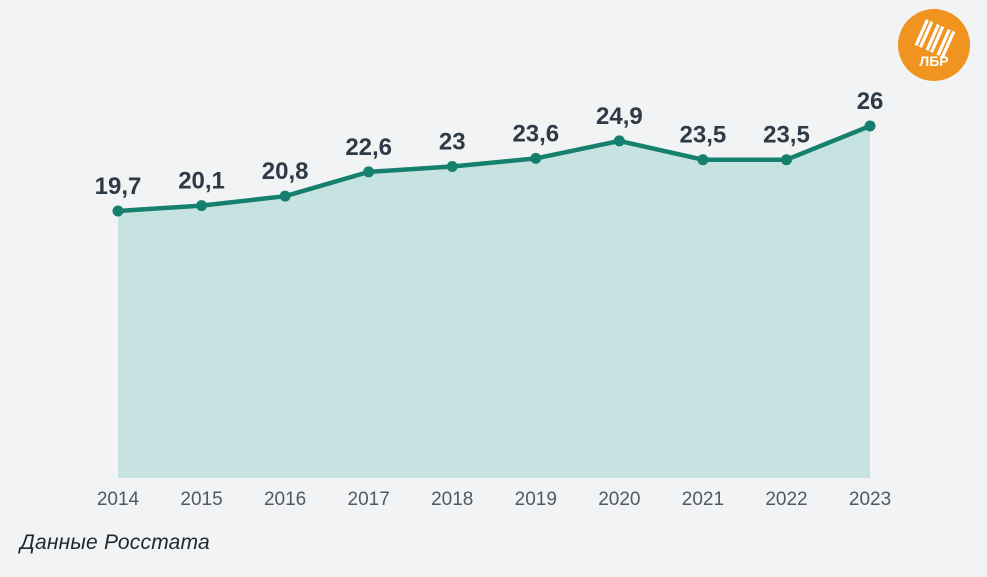 This screenshot has width=987, height=577. Describe the element at coordinates (870, 126) in the screenshot. I see `data-point-2023` at that location.